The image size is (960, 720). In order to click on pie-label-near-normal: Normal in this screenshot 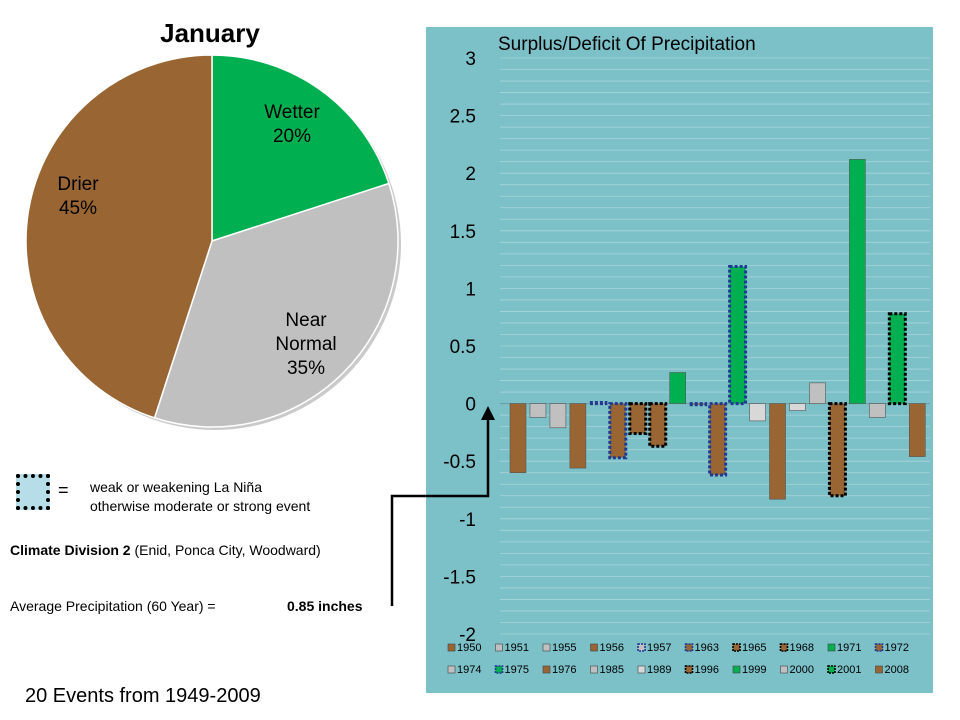, I will do `click(305, 344)`.